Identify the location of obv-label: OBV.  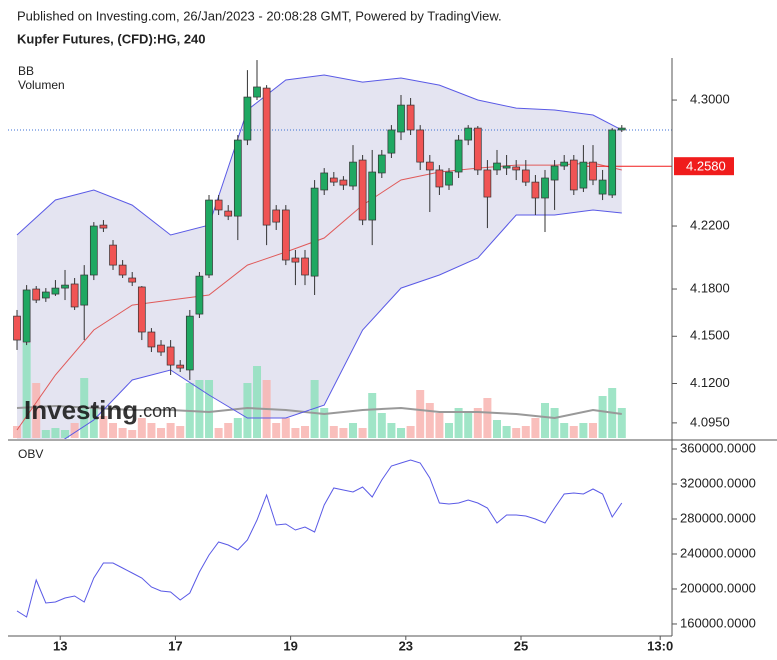
(30, 454).